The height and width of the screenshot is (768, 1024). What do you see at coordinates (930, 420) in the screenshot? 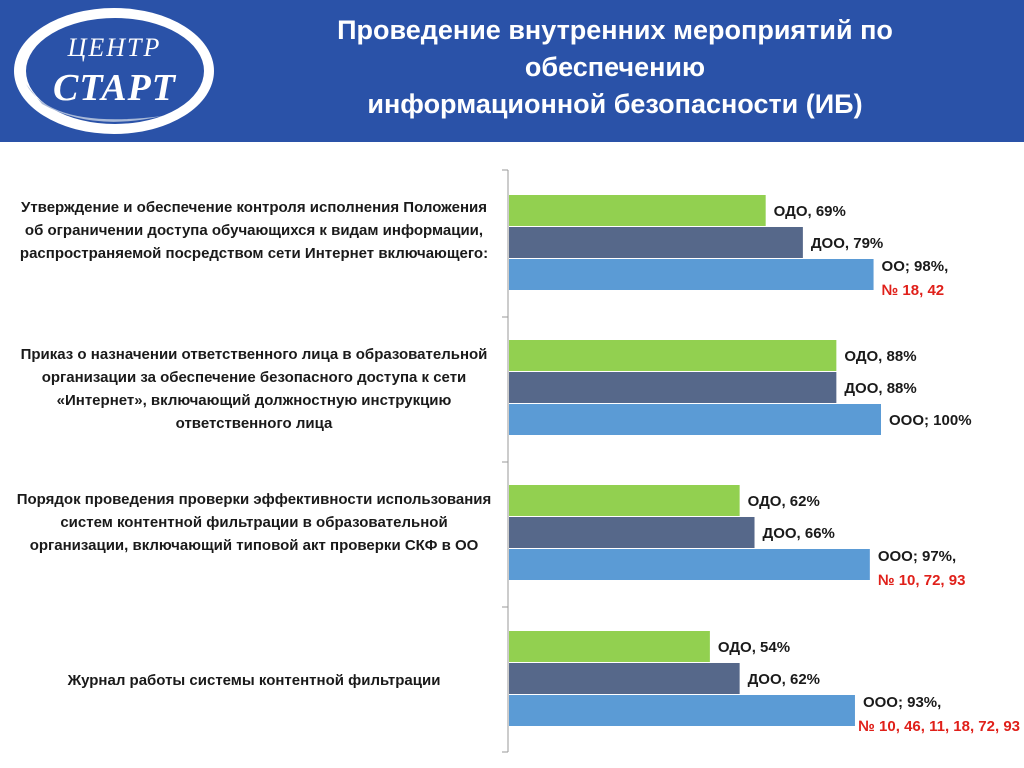
I see `data-label: ООО; 100%` at bounding box center [930, 420].